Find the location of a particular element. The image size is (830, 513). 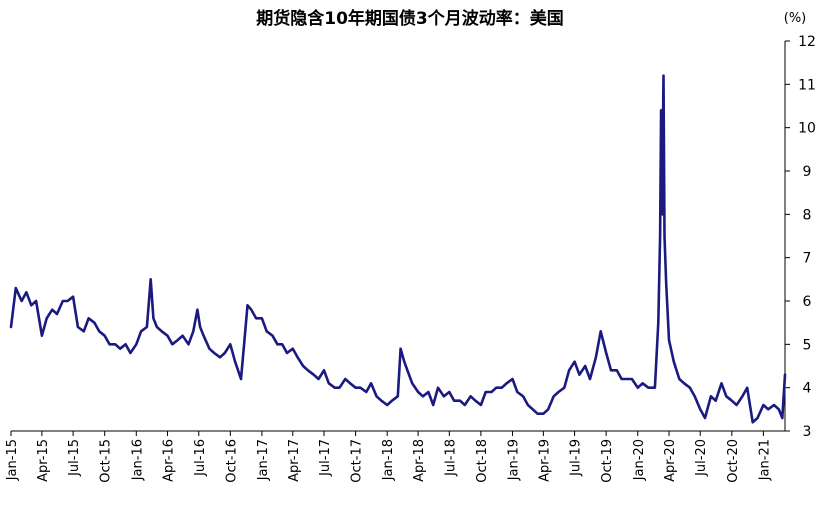

x-tick-label: Apr-17 is located at coordinates (294, 460).